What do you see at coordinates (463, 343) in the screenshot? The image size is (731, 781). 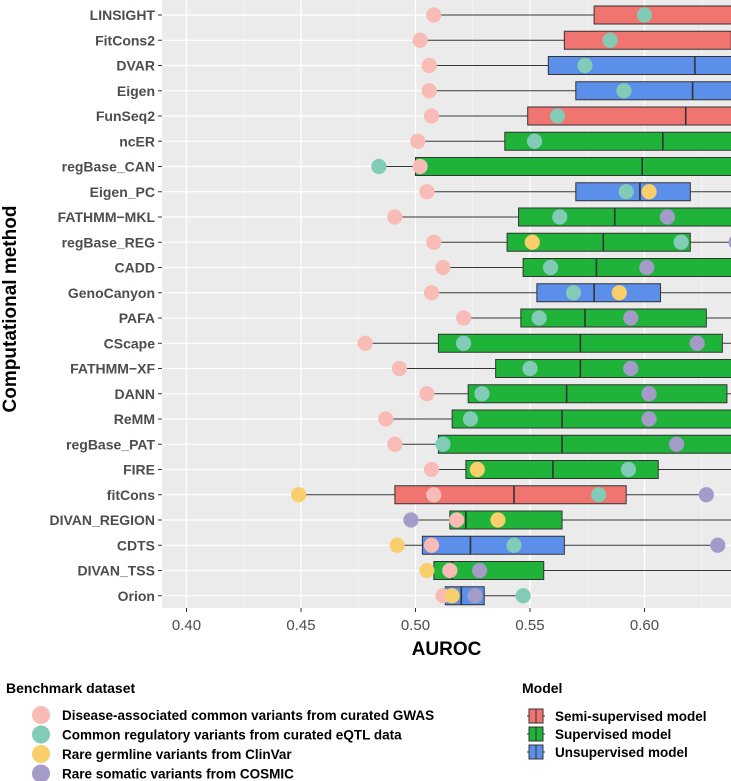 I see `point-cscape-eqtl` at bounding box center [463, 343].